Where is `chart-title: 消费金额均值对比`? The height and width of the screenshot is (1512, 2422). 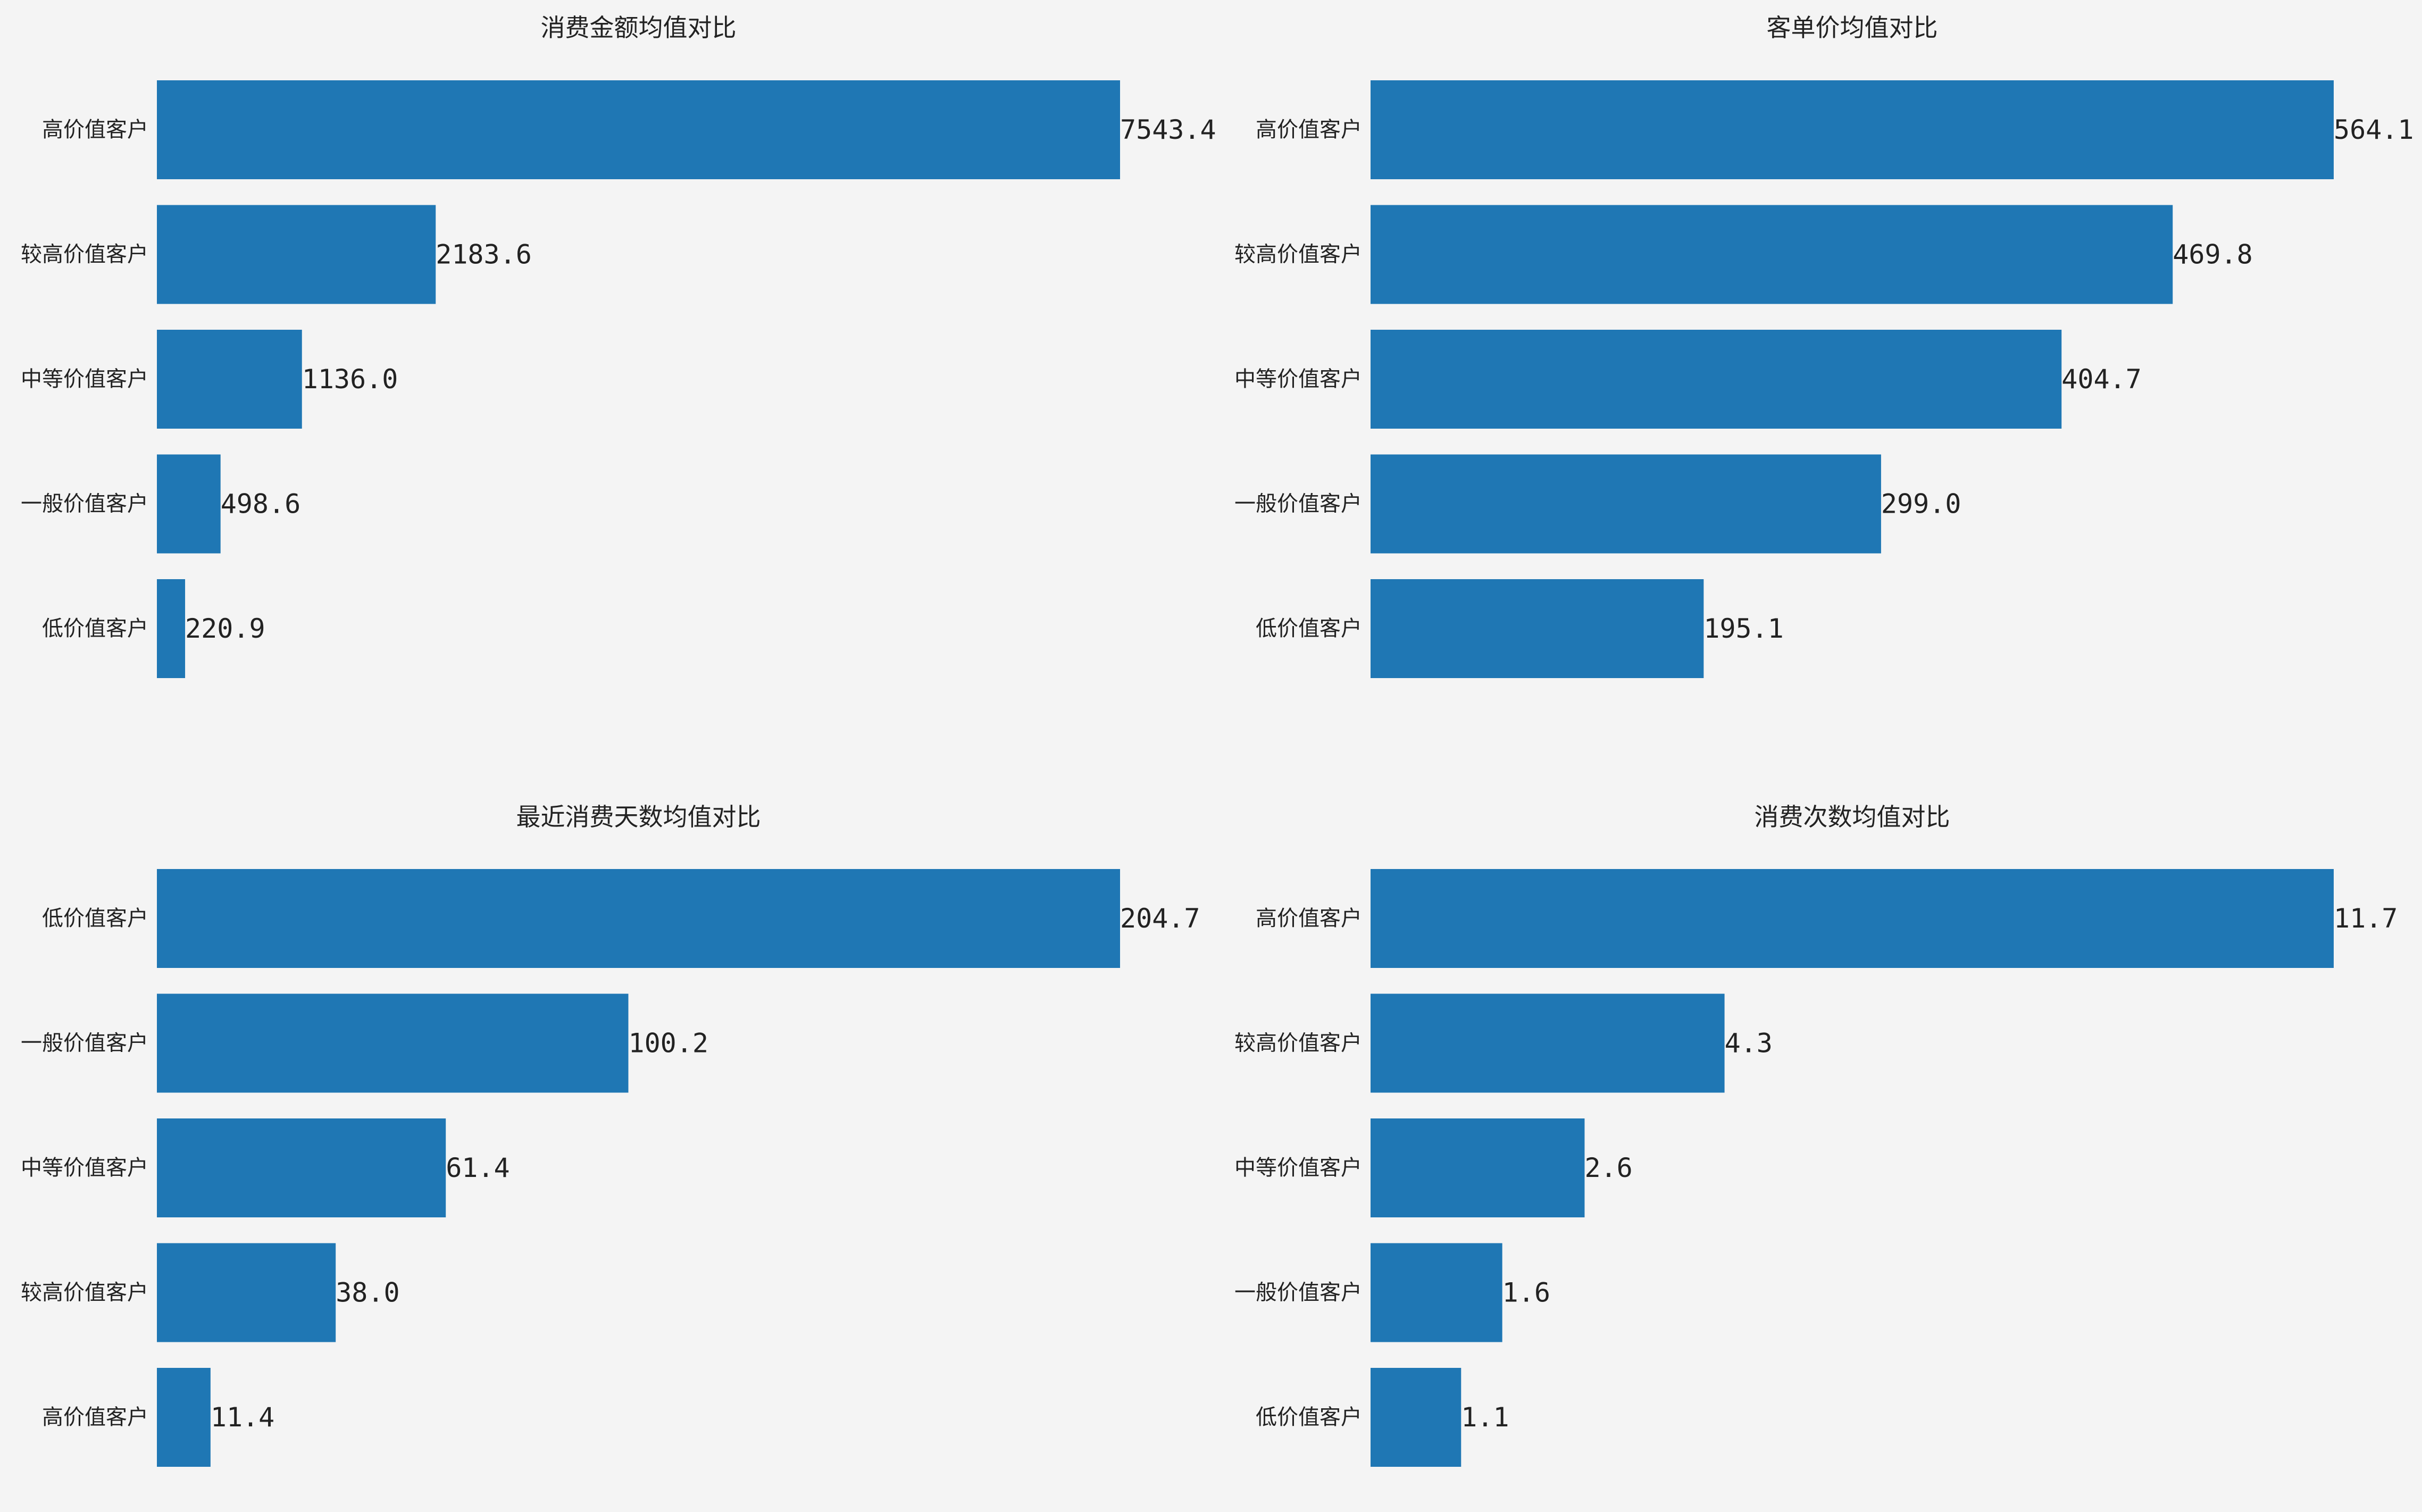
chart-title: 消费金额均值对比 is located at coordinates (639, 28).